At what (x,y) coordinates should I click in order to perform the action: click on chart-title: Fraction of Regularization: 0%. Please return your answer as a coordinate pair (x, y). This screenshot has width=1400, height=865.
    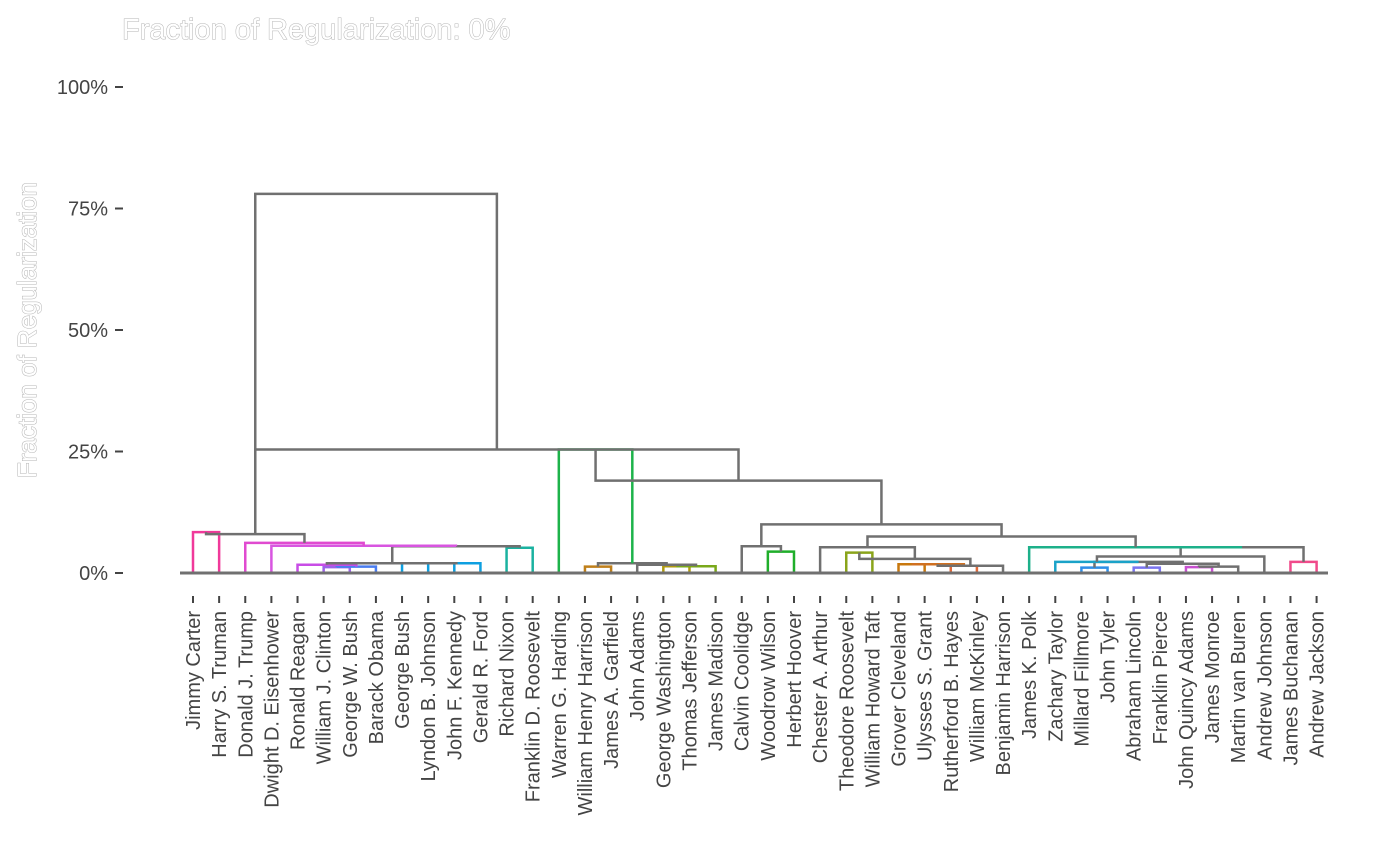
    Looking at the image, I should click on (316, 30).